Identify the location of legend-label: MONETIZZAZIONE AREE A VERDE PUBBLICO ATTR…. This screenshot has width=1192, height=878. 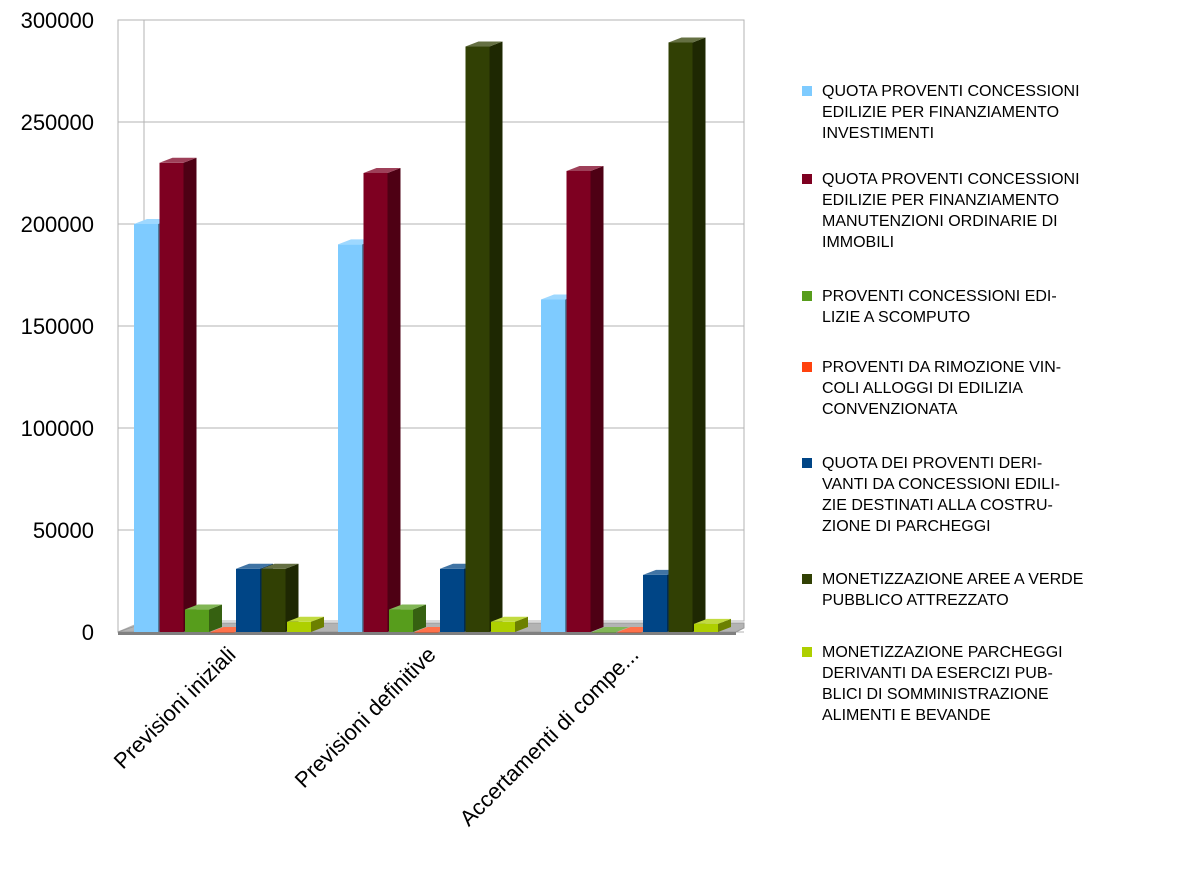
(952, 590).